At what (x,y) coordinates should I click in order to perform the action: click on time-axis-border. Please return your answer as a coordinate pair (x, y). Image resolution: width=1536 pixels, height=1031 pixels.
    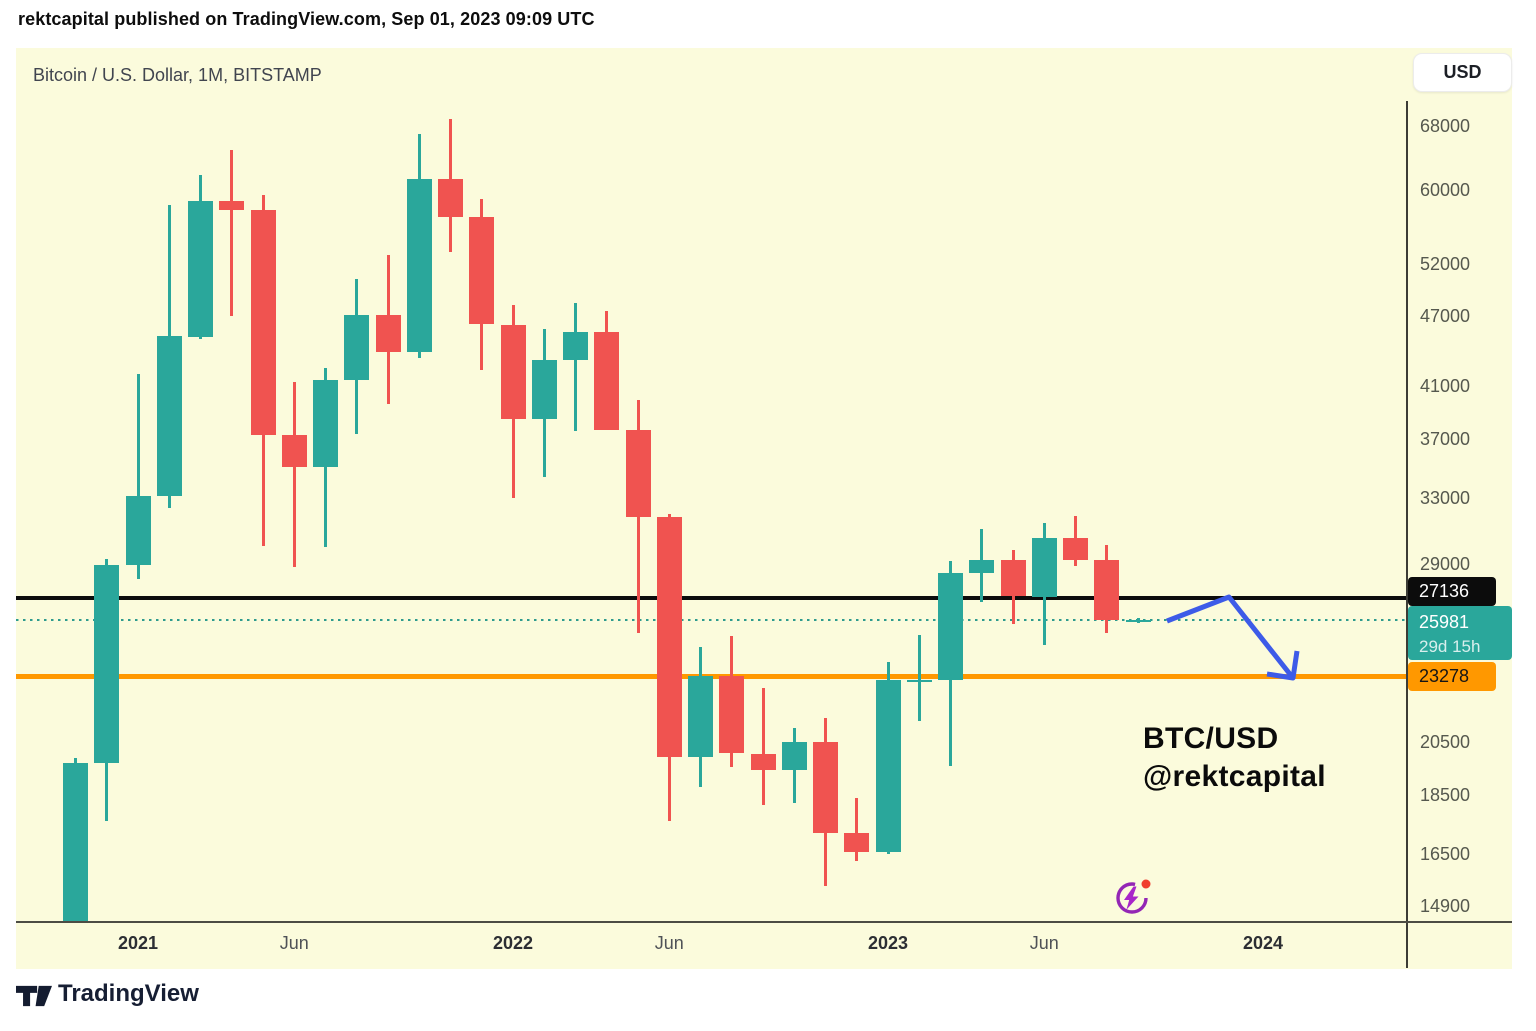
    Looking at the image, I should click on (764, 922).